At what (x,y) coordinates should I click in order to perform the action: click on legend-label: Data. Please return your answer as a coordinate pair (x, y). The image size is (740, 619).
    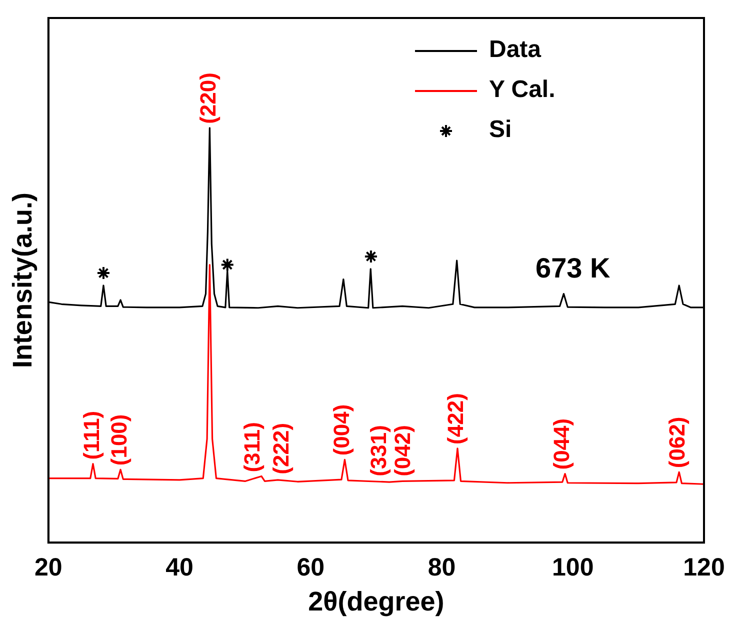
    Looking at the image, I should click on (515, 50).